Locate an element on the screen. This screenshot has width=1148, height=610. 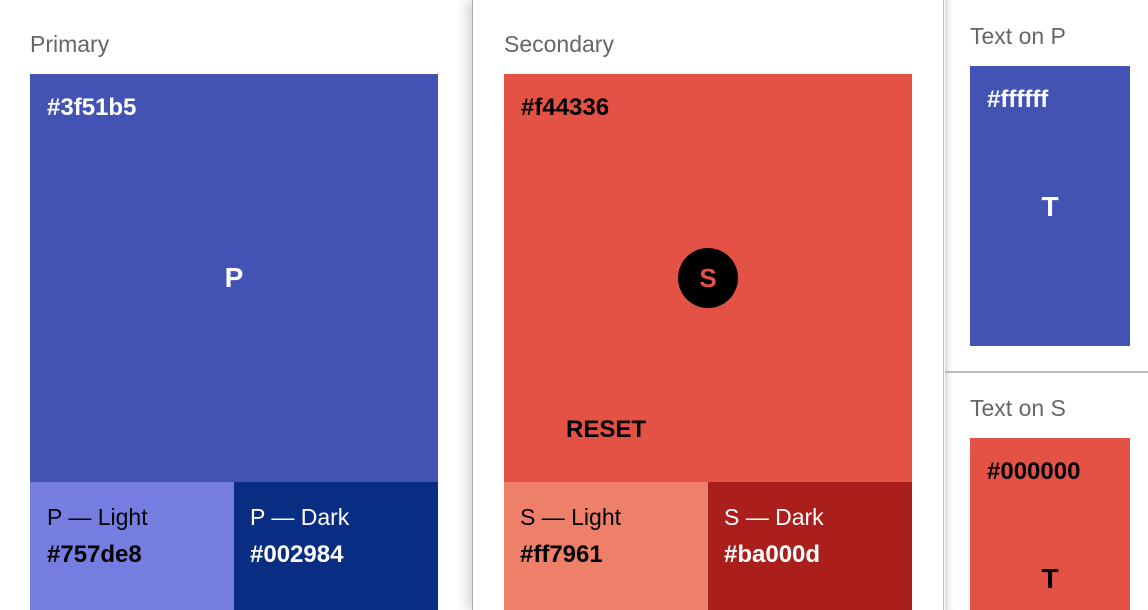
text-on-p-letter: T is located at coordinates (1050, 206).